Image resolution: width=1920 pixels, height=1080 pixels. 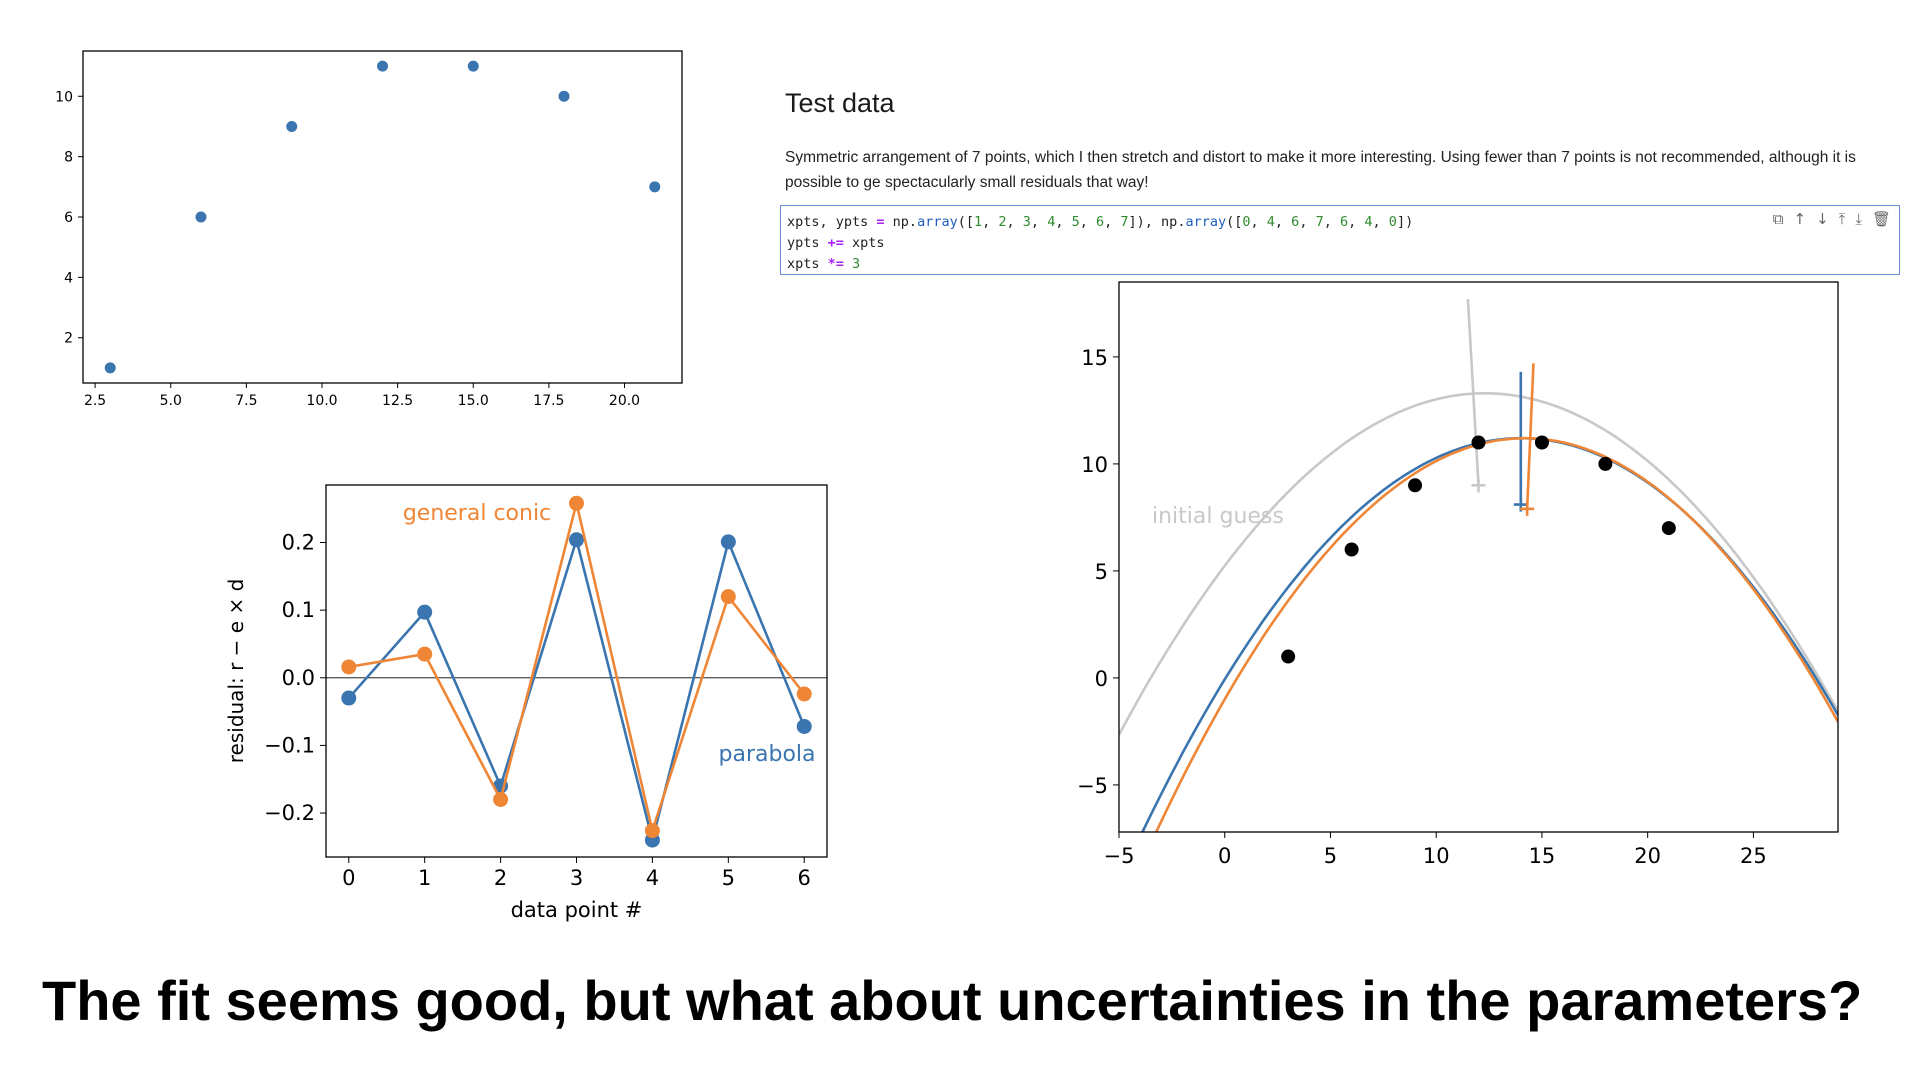 I want to click on move-down-icon: ↓, so click(x=1822, y=219).